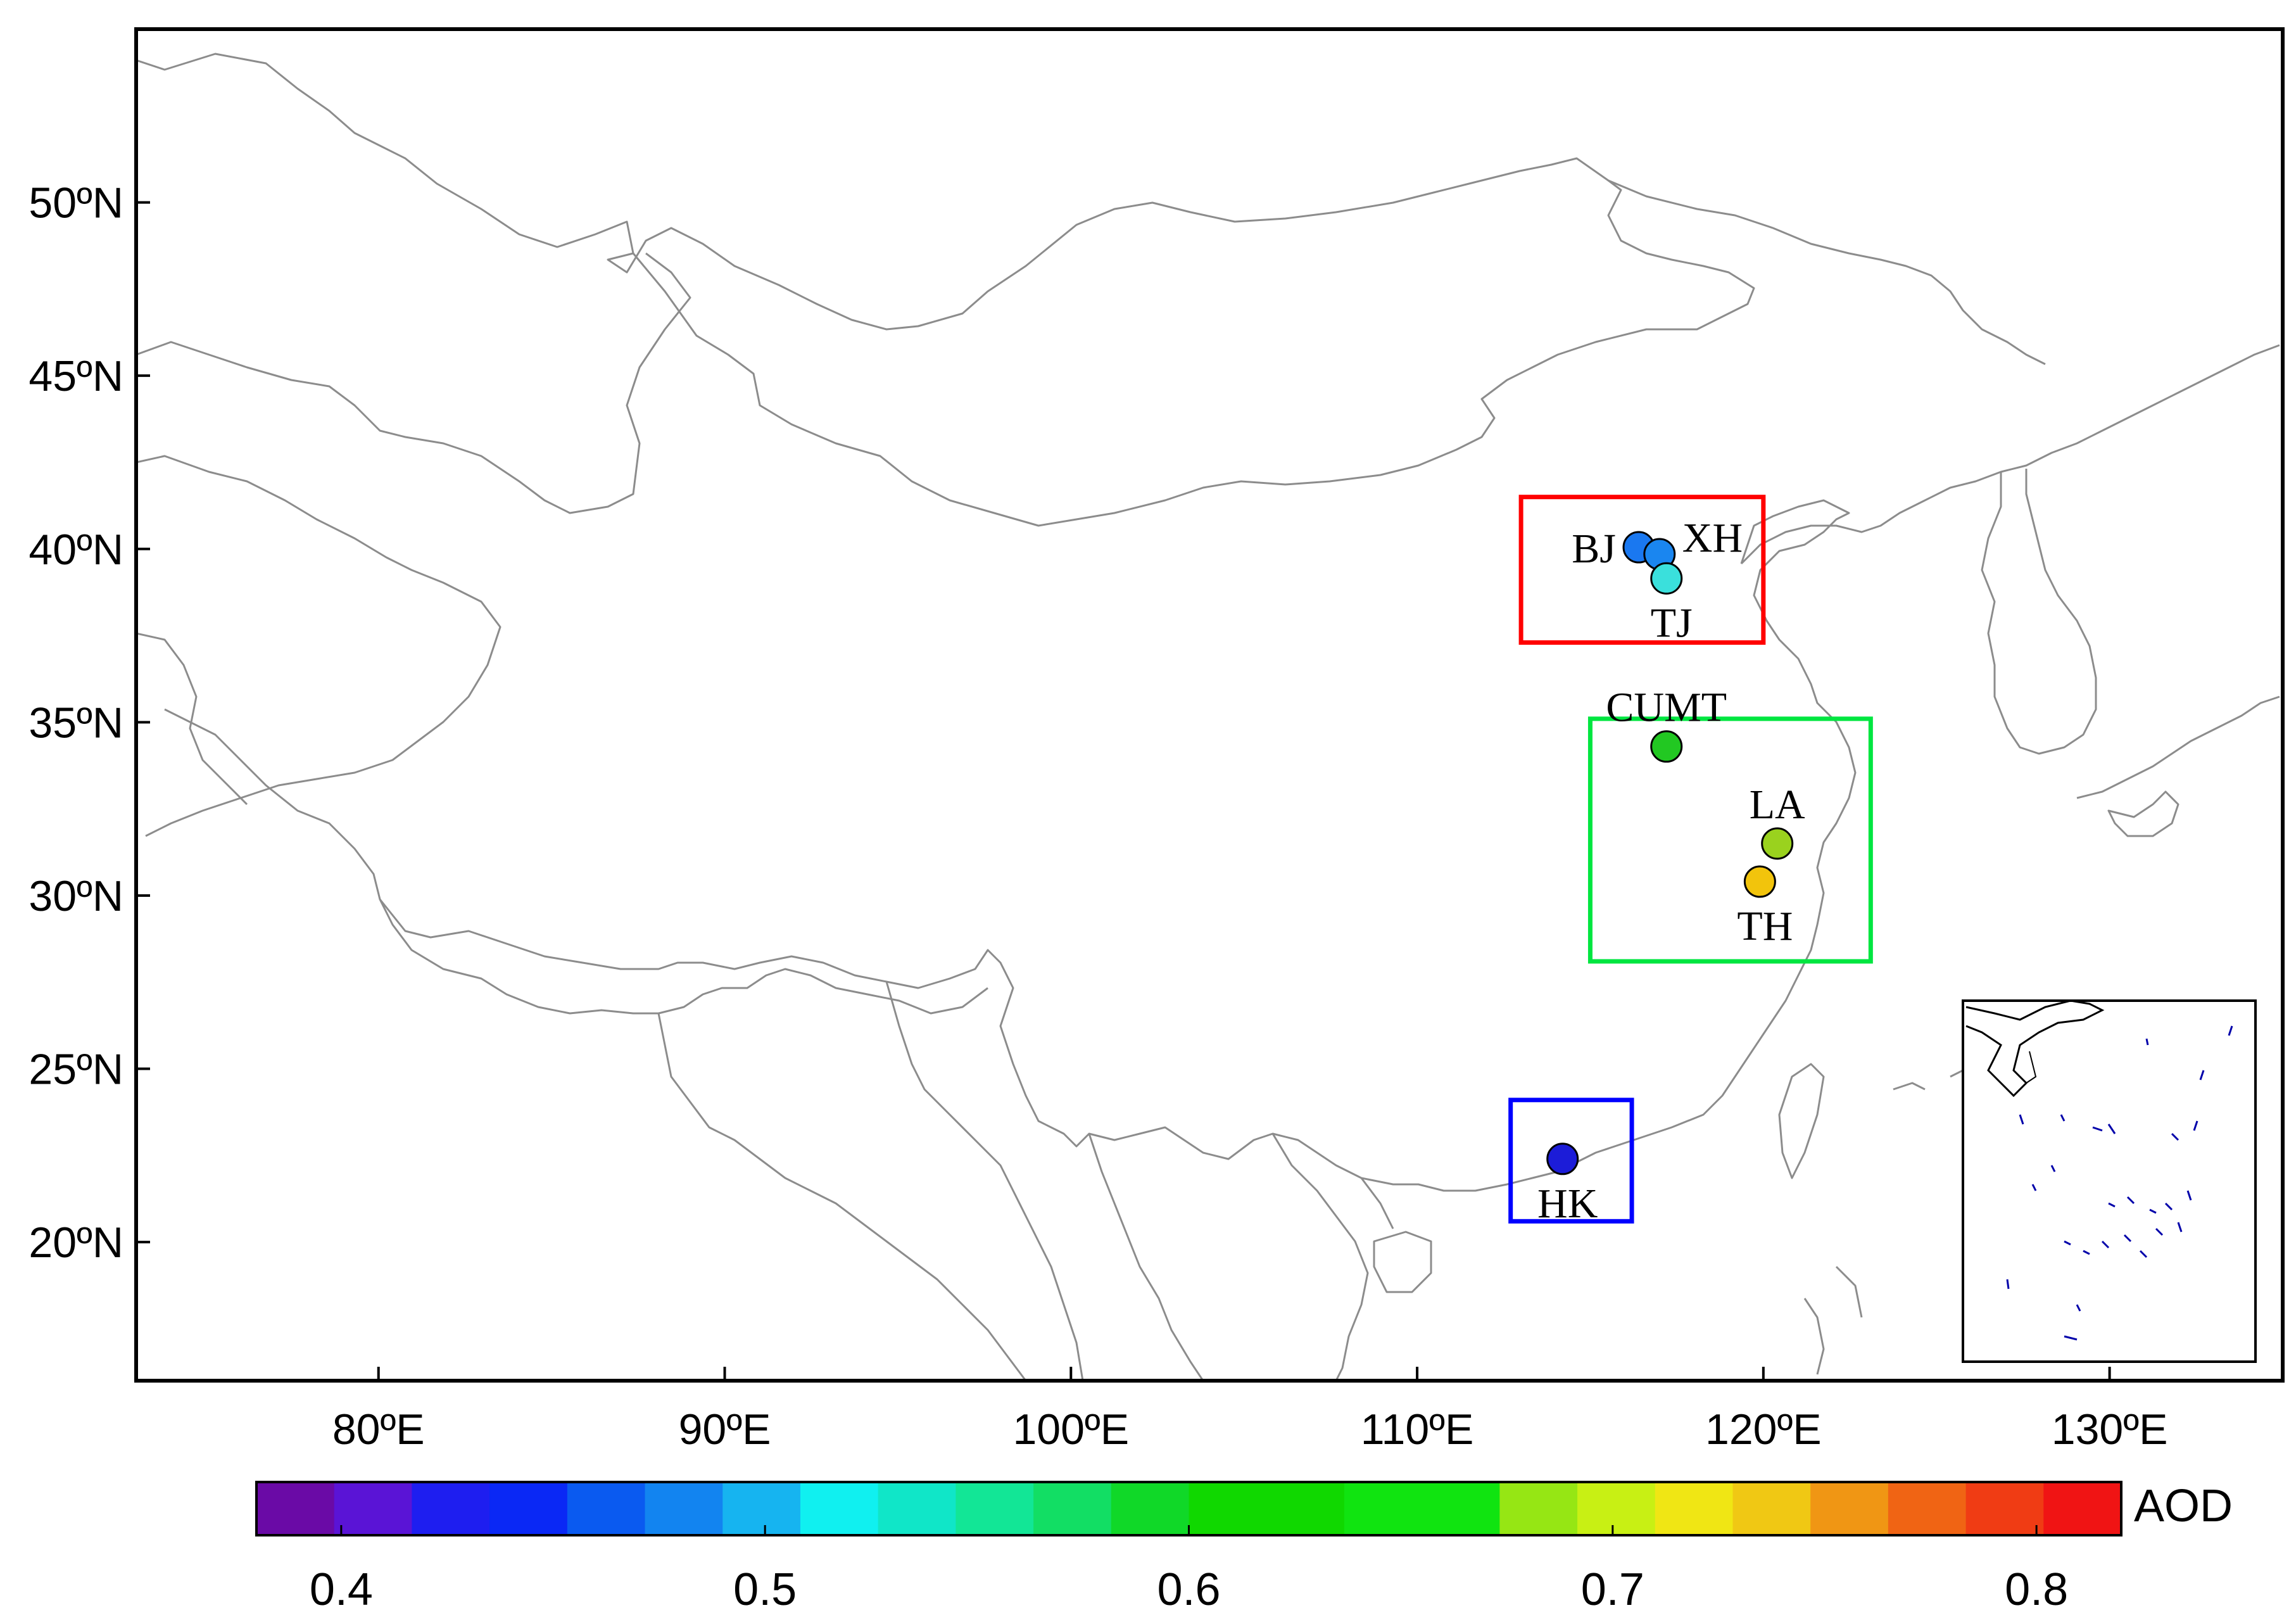 The height and width of the screenshot is (1622, 2296). Describe the element at coordinates (1763, 1429) in the screenshot. I see `x-tick-label: 120ºE` at that location.